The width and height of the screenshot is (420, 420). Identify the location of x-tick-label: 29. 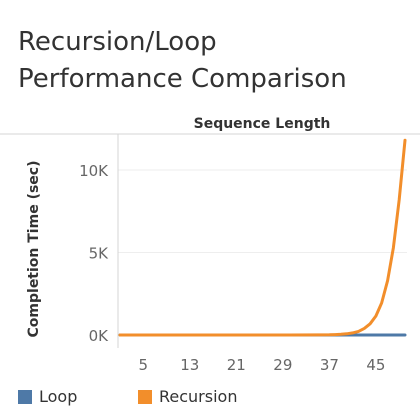
(282, 365).